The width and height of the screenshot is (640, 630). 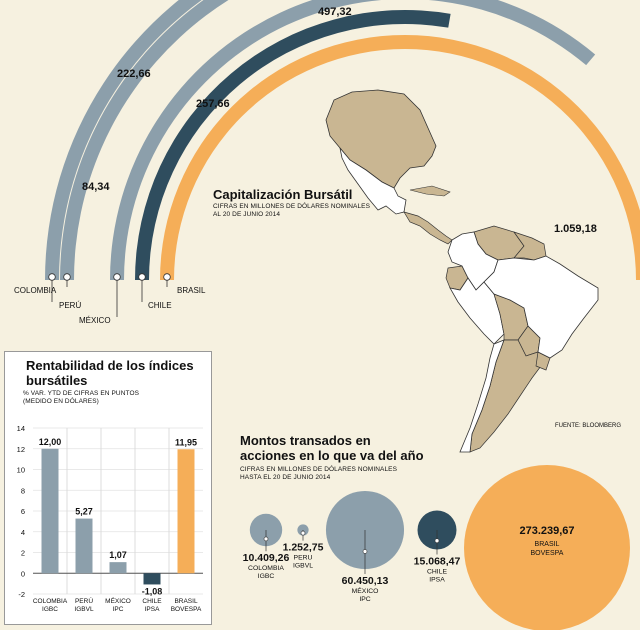 What do you see at coordinates (332, 455) in the screenshot?
I see `montos-title-2: acciones en lo que va del año` at bounding box center [332, 455].